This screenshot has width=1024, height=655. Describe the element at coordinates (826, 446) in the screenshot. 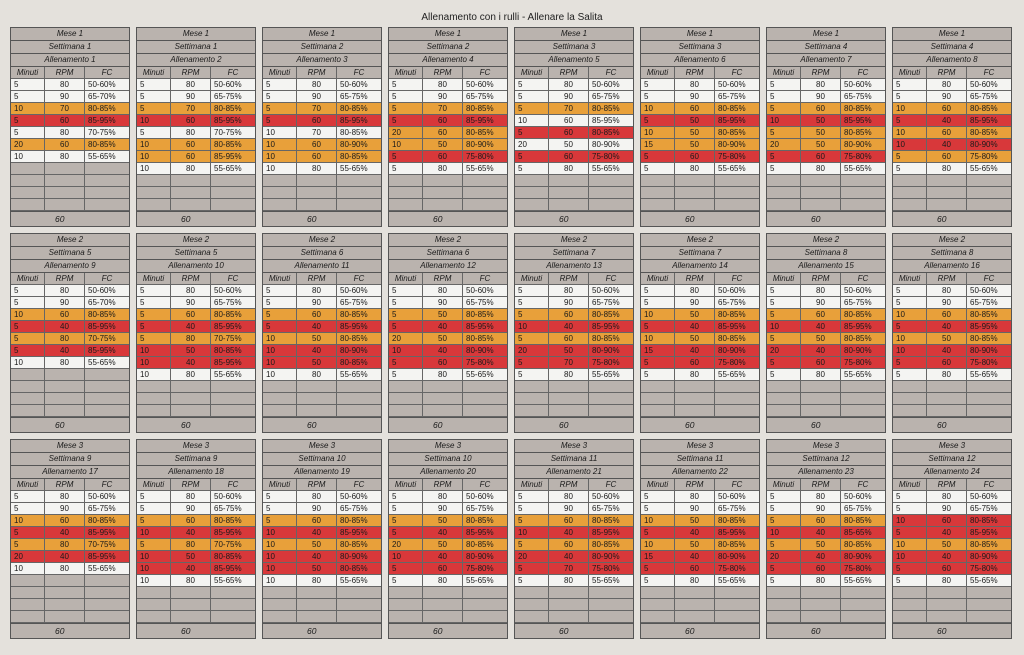

I see `card-mese: Mese 3` at that location.